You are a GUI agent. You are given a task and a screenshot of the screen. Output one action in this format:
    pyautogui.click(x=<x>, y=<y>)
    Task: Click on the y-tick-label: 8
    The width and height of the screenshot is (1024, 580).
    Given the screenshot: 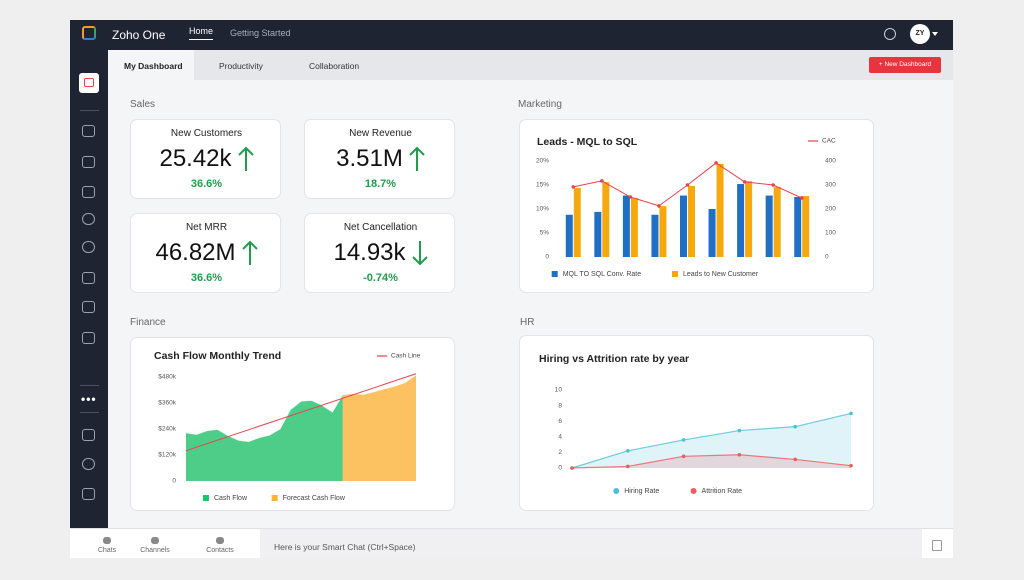 What is the action you would take?
    pyautogui.click(x=560, y=405)
    